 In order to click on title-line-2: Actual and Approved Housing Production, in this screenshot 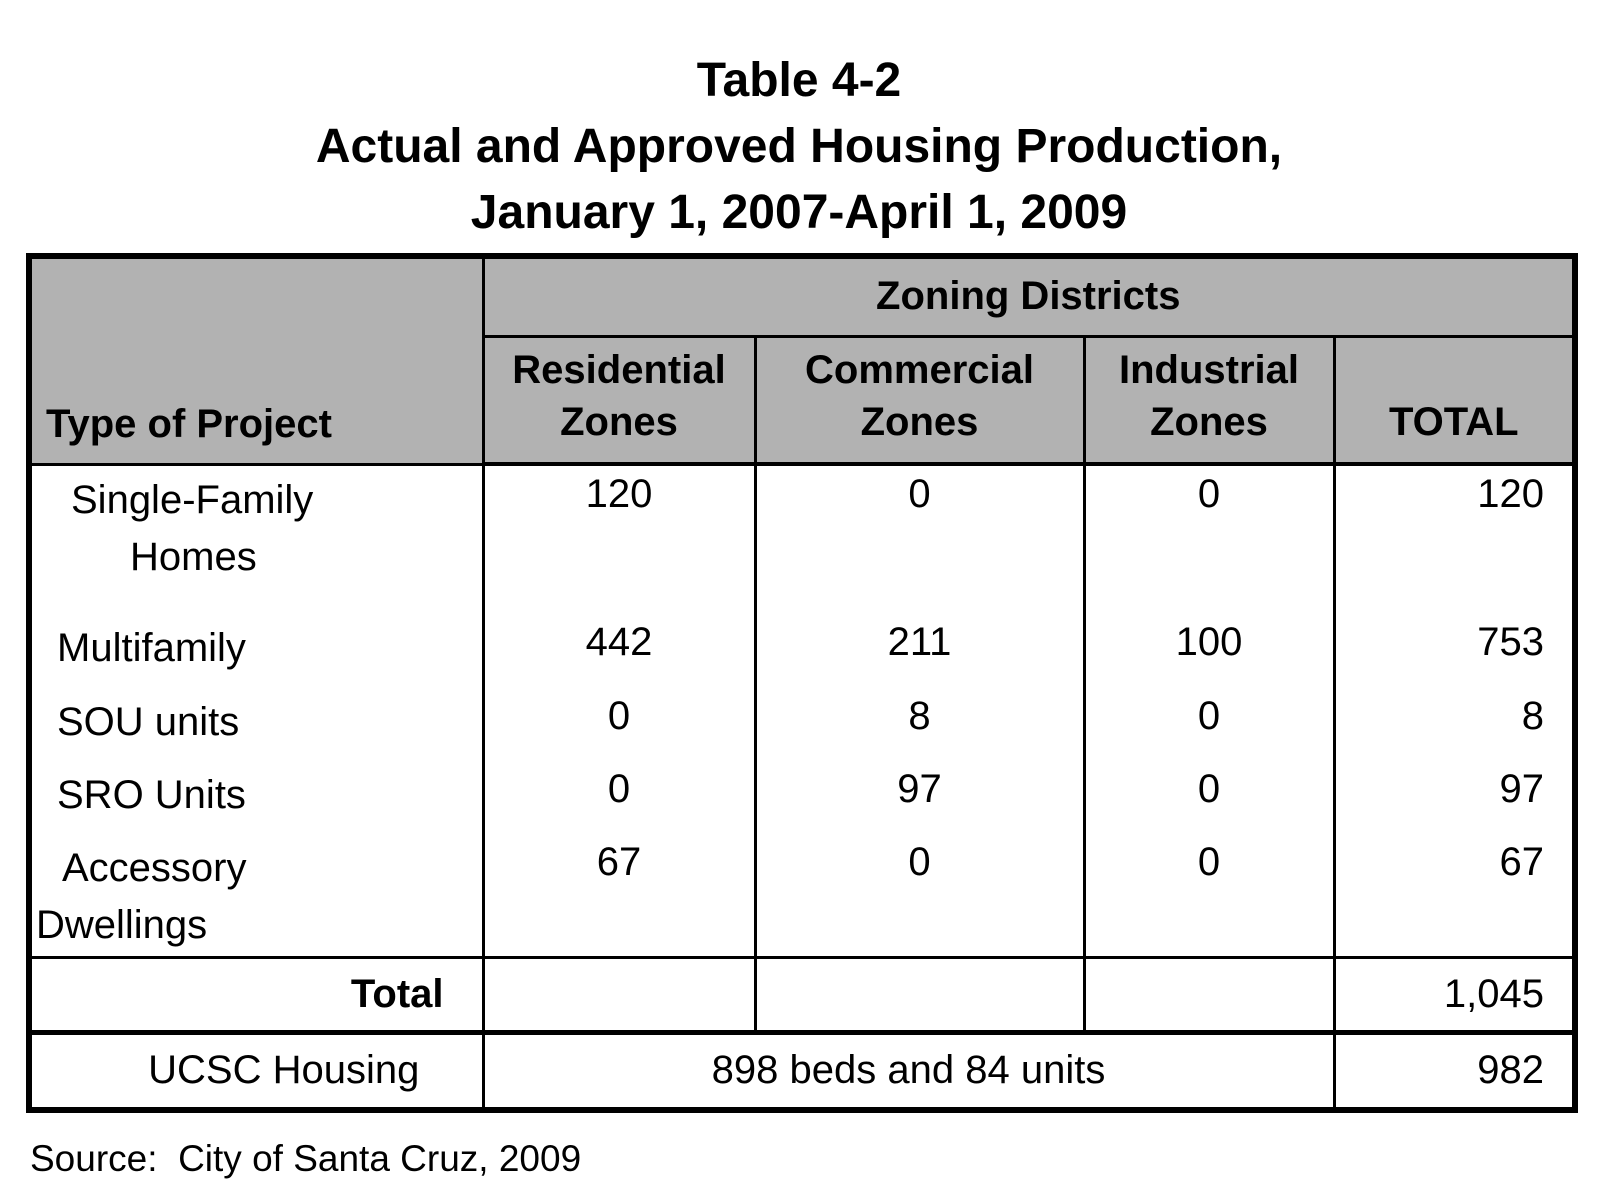, I will do `click(799, 146)`.